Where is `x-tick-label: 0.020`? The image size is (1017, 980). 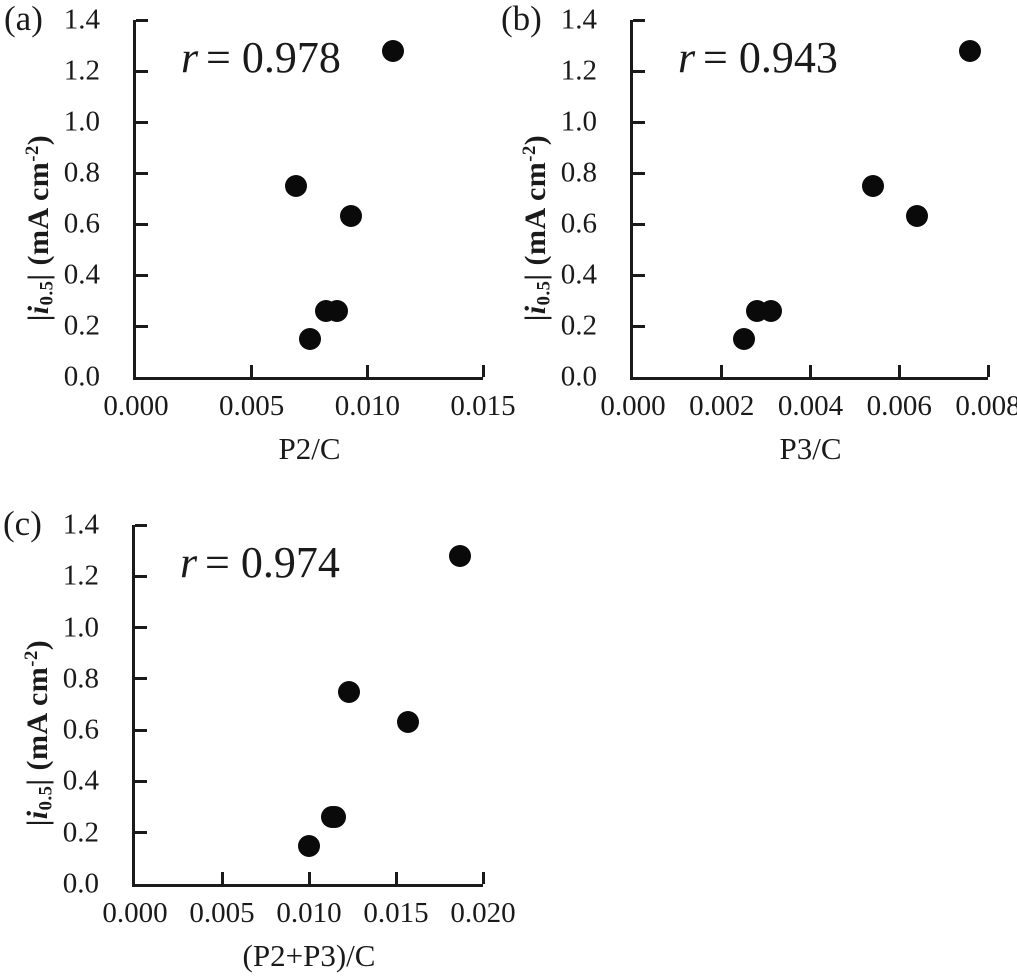
x-tick-label: 0.020 is located at coordinates (483, 913).